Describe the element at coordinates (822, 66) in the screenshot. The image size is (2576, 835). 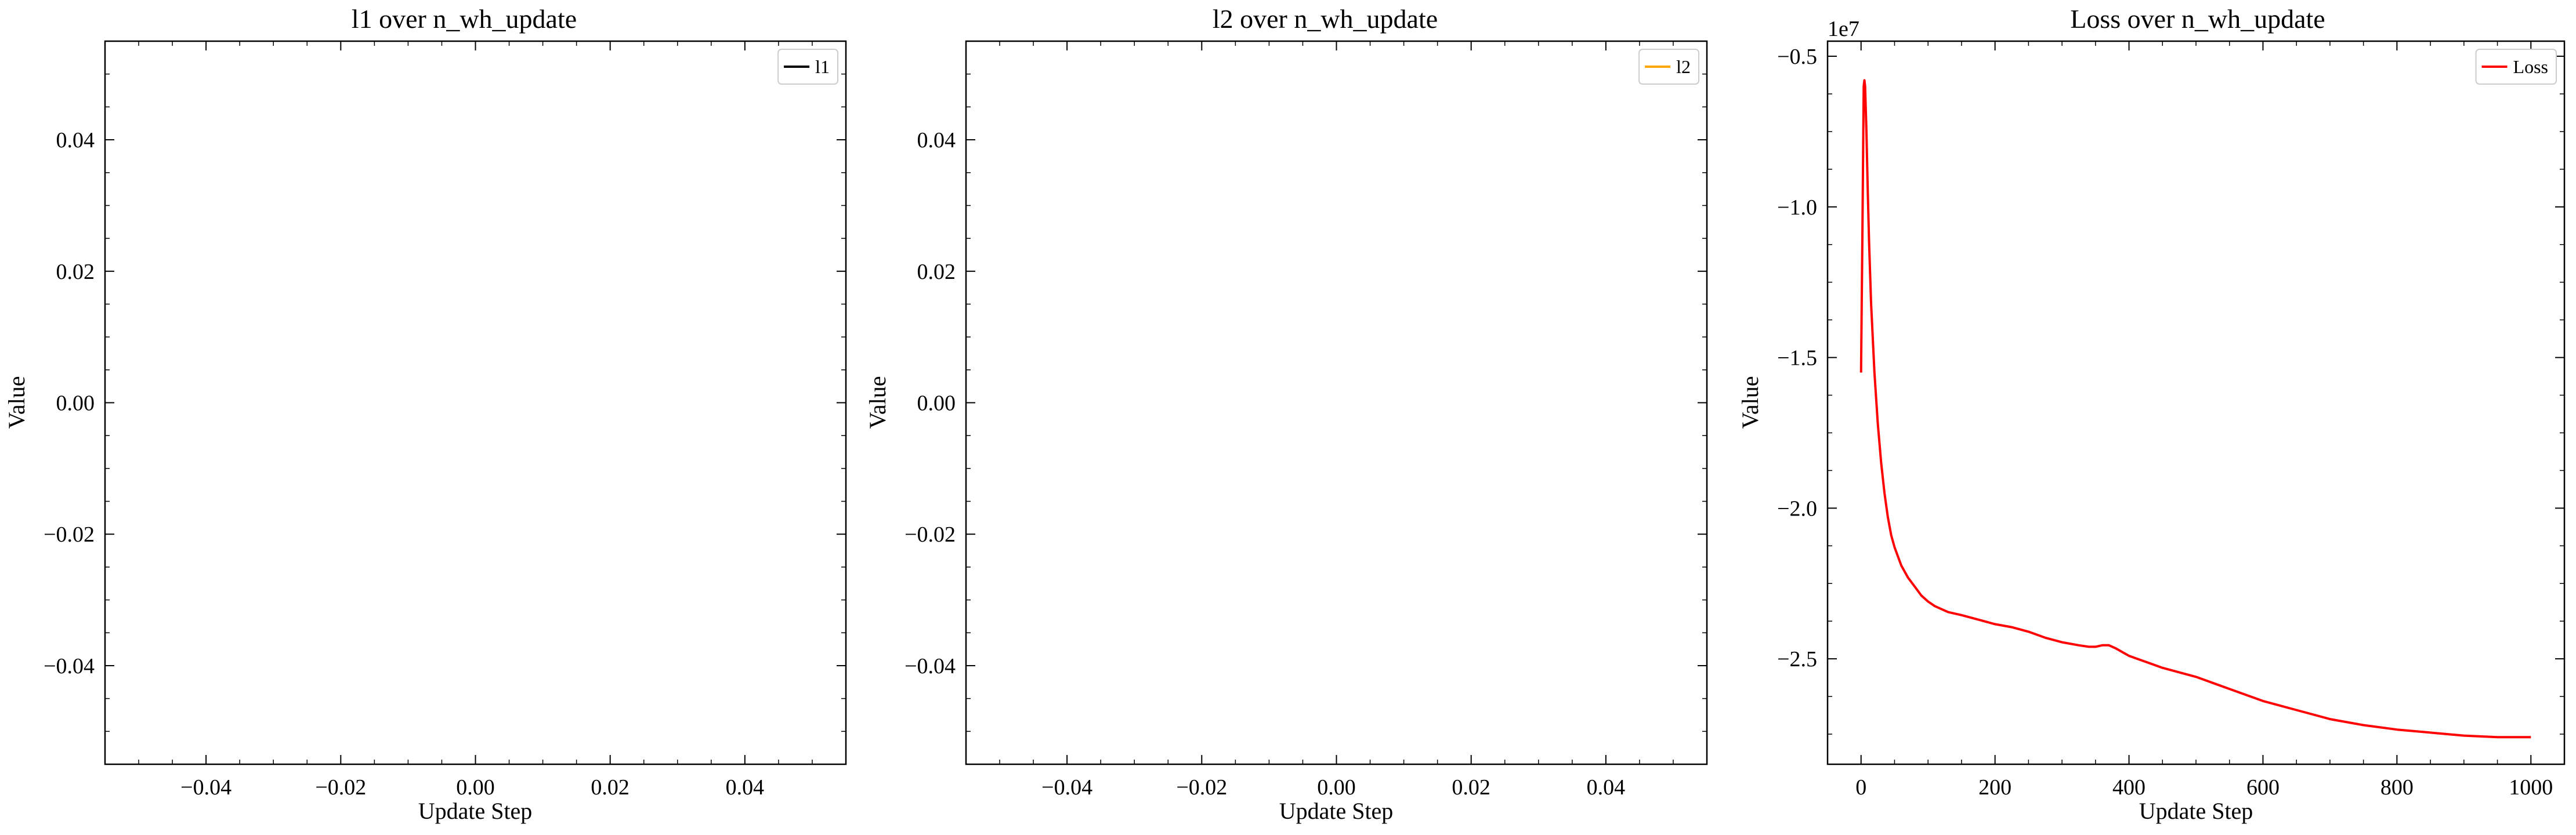
I see `legend-label: l1` at that location.